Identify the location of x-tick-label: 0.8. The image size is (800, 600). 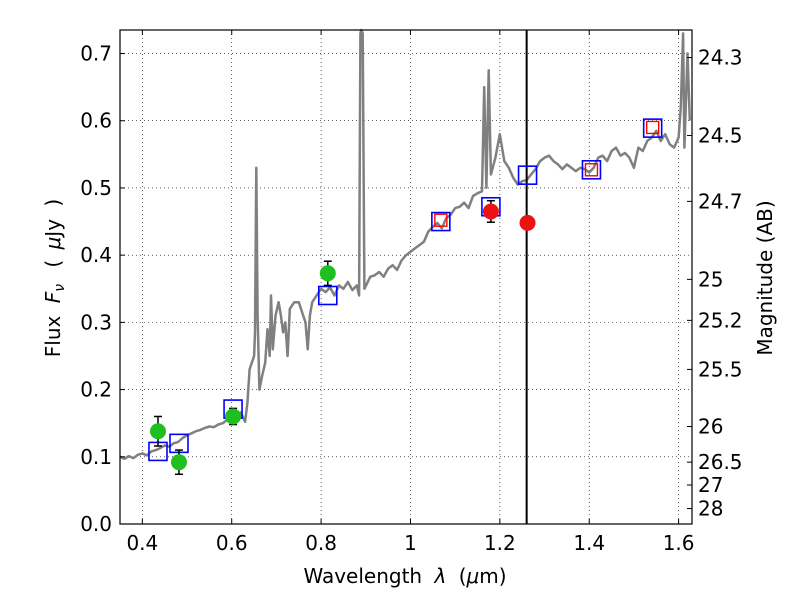
(321, 543).